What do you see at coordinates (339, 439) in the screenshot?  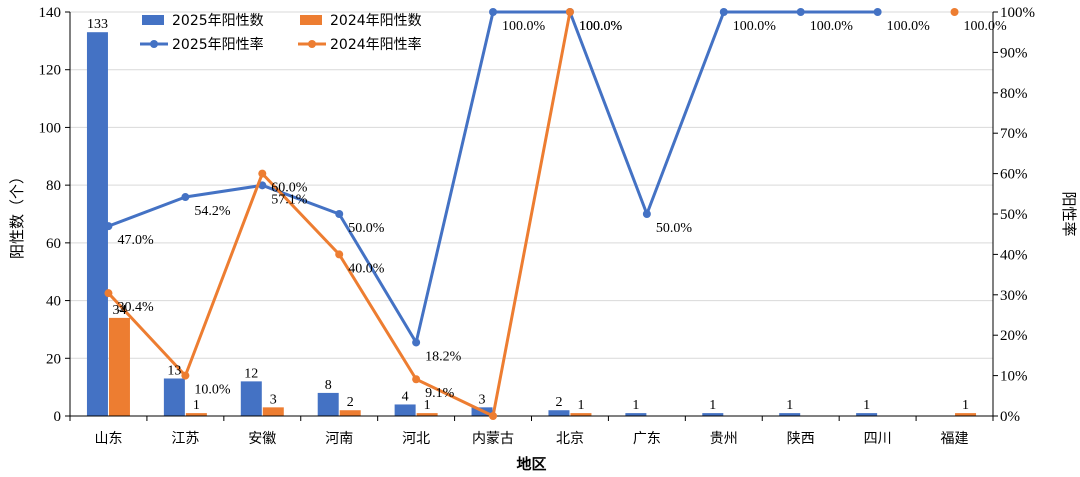 I see `x-tick-label: 河南` at bounding box center [339, 439].